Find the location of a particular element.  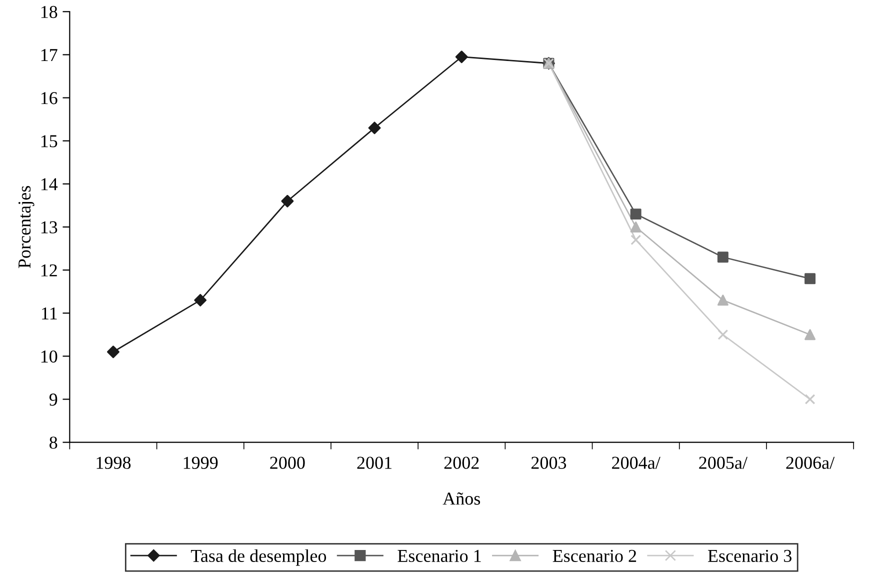

x-tick-label: 2006a/ is located at coordinates (810, 462).